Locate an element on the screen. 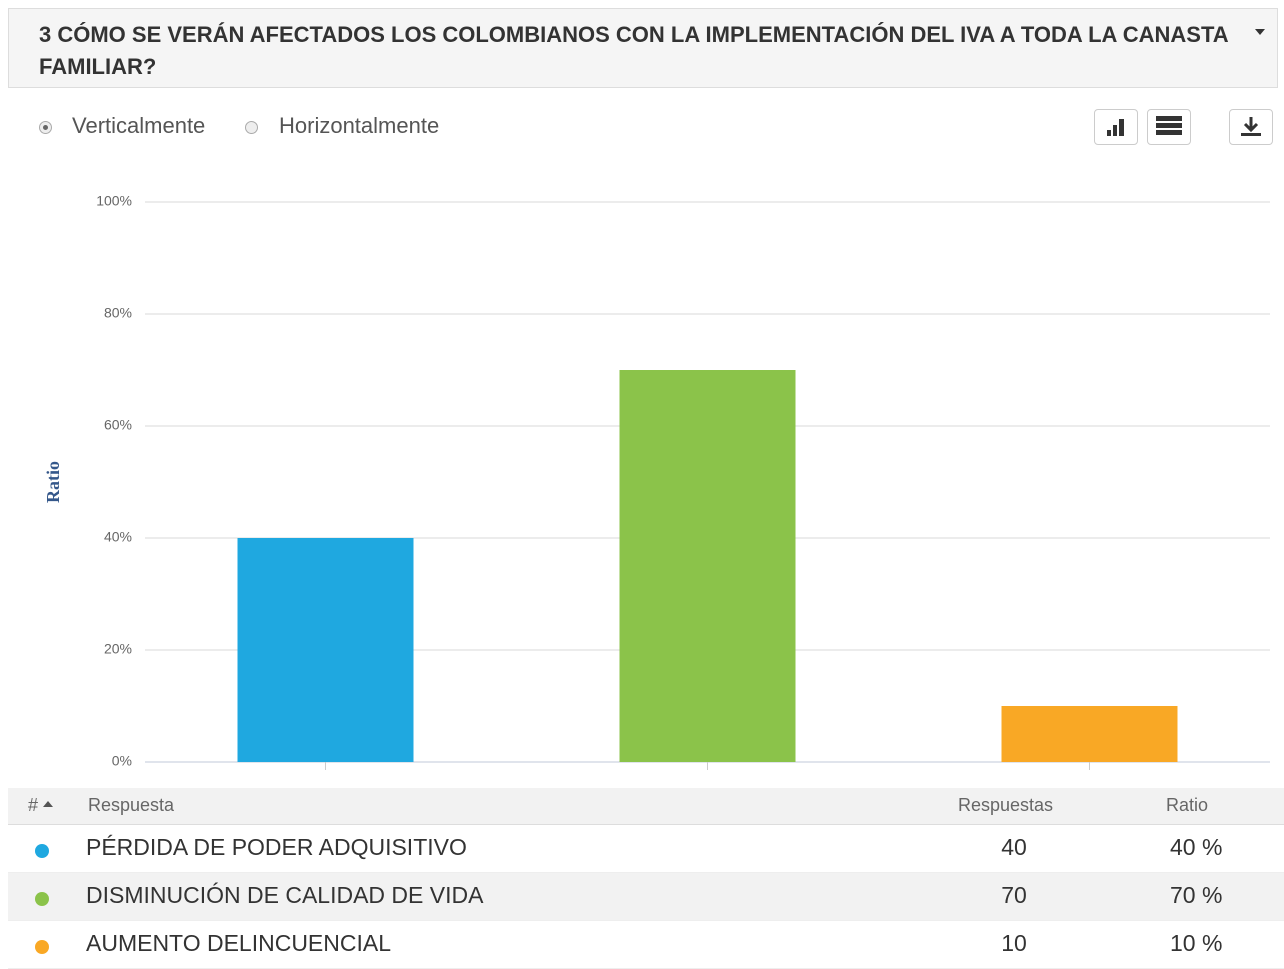 This screenshot has height=969, width=1284. table-cell: 40 % is located at coordinates (1196, 847).